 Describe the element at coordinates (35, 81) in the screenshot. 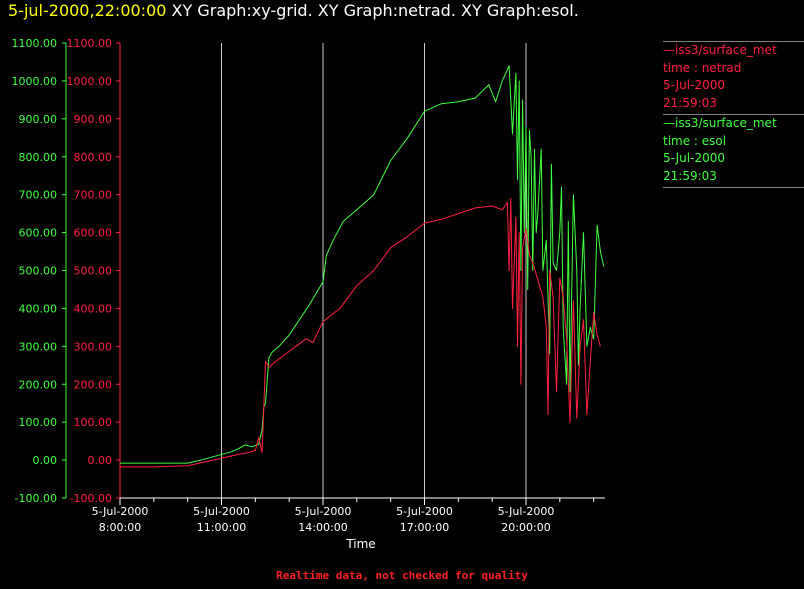

I see `y-tick-label-esol: 1000.00` at that location.